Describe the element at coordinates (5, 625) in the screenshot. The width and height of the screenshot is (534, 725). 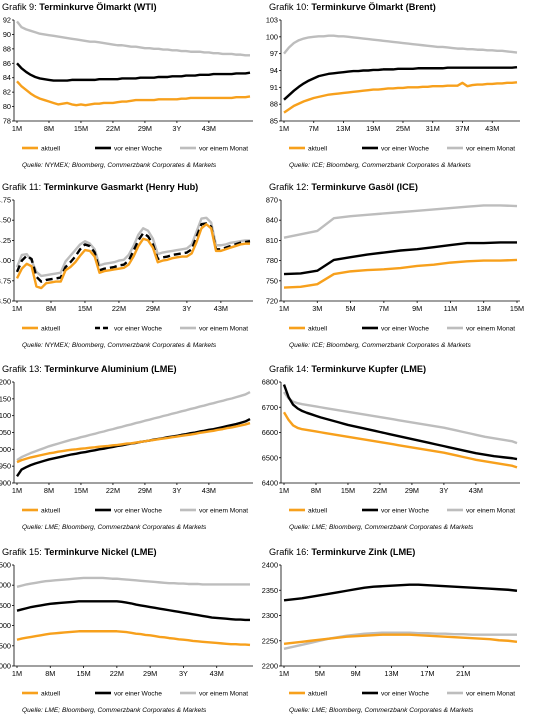
I see `y-tick-label: 16000` at that location.